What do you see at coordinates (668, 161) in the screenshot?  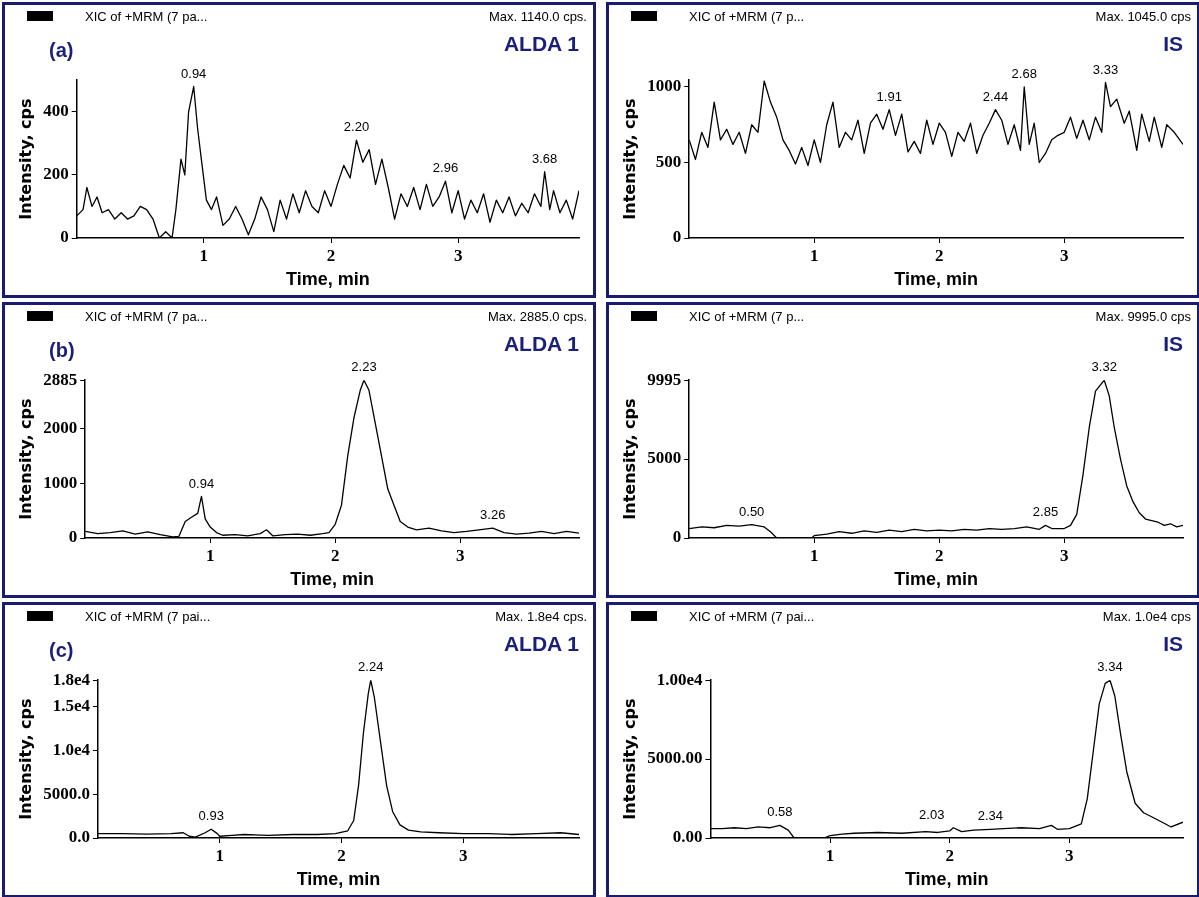 I see `y-tick-label: 500` at bounding box center [668, 161].